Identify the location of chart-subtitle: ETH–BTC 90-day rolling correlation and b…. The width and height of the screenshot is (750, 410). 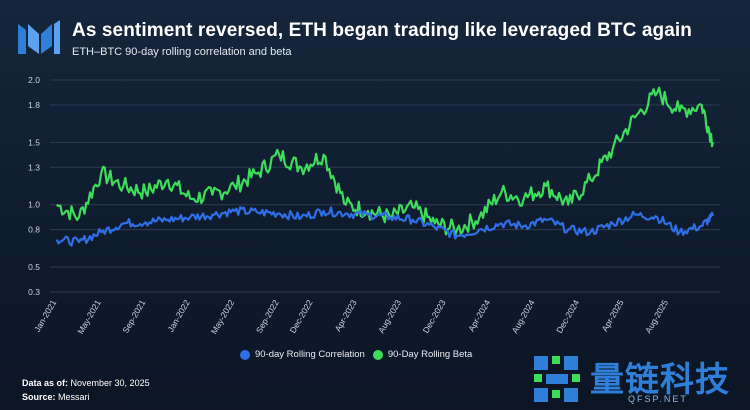
(182, 52).